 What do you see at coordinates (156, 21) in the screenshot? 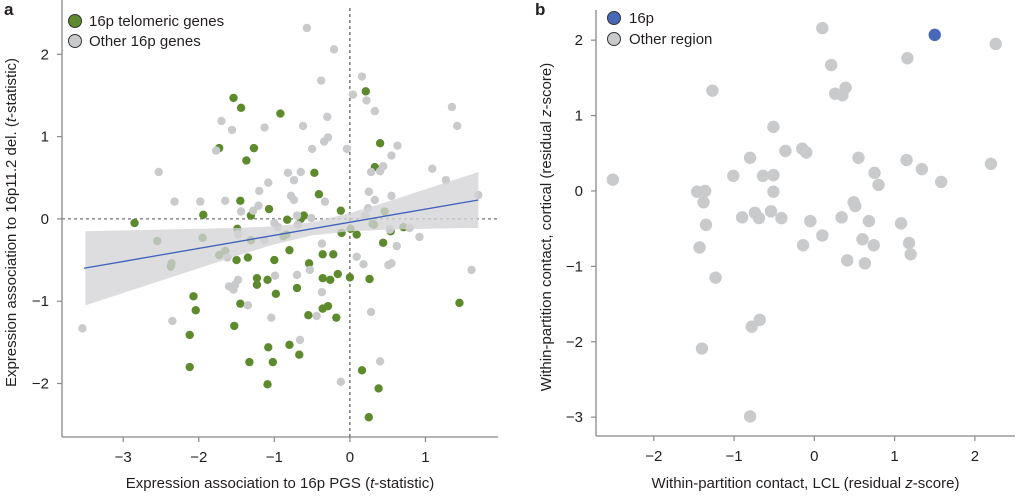
I see `legend-label-telomeric: 16p telomeric genes` at bounding box center [156, 21].